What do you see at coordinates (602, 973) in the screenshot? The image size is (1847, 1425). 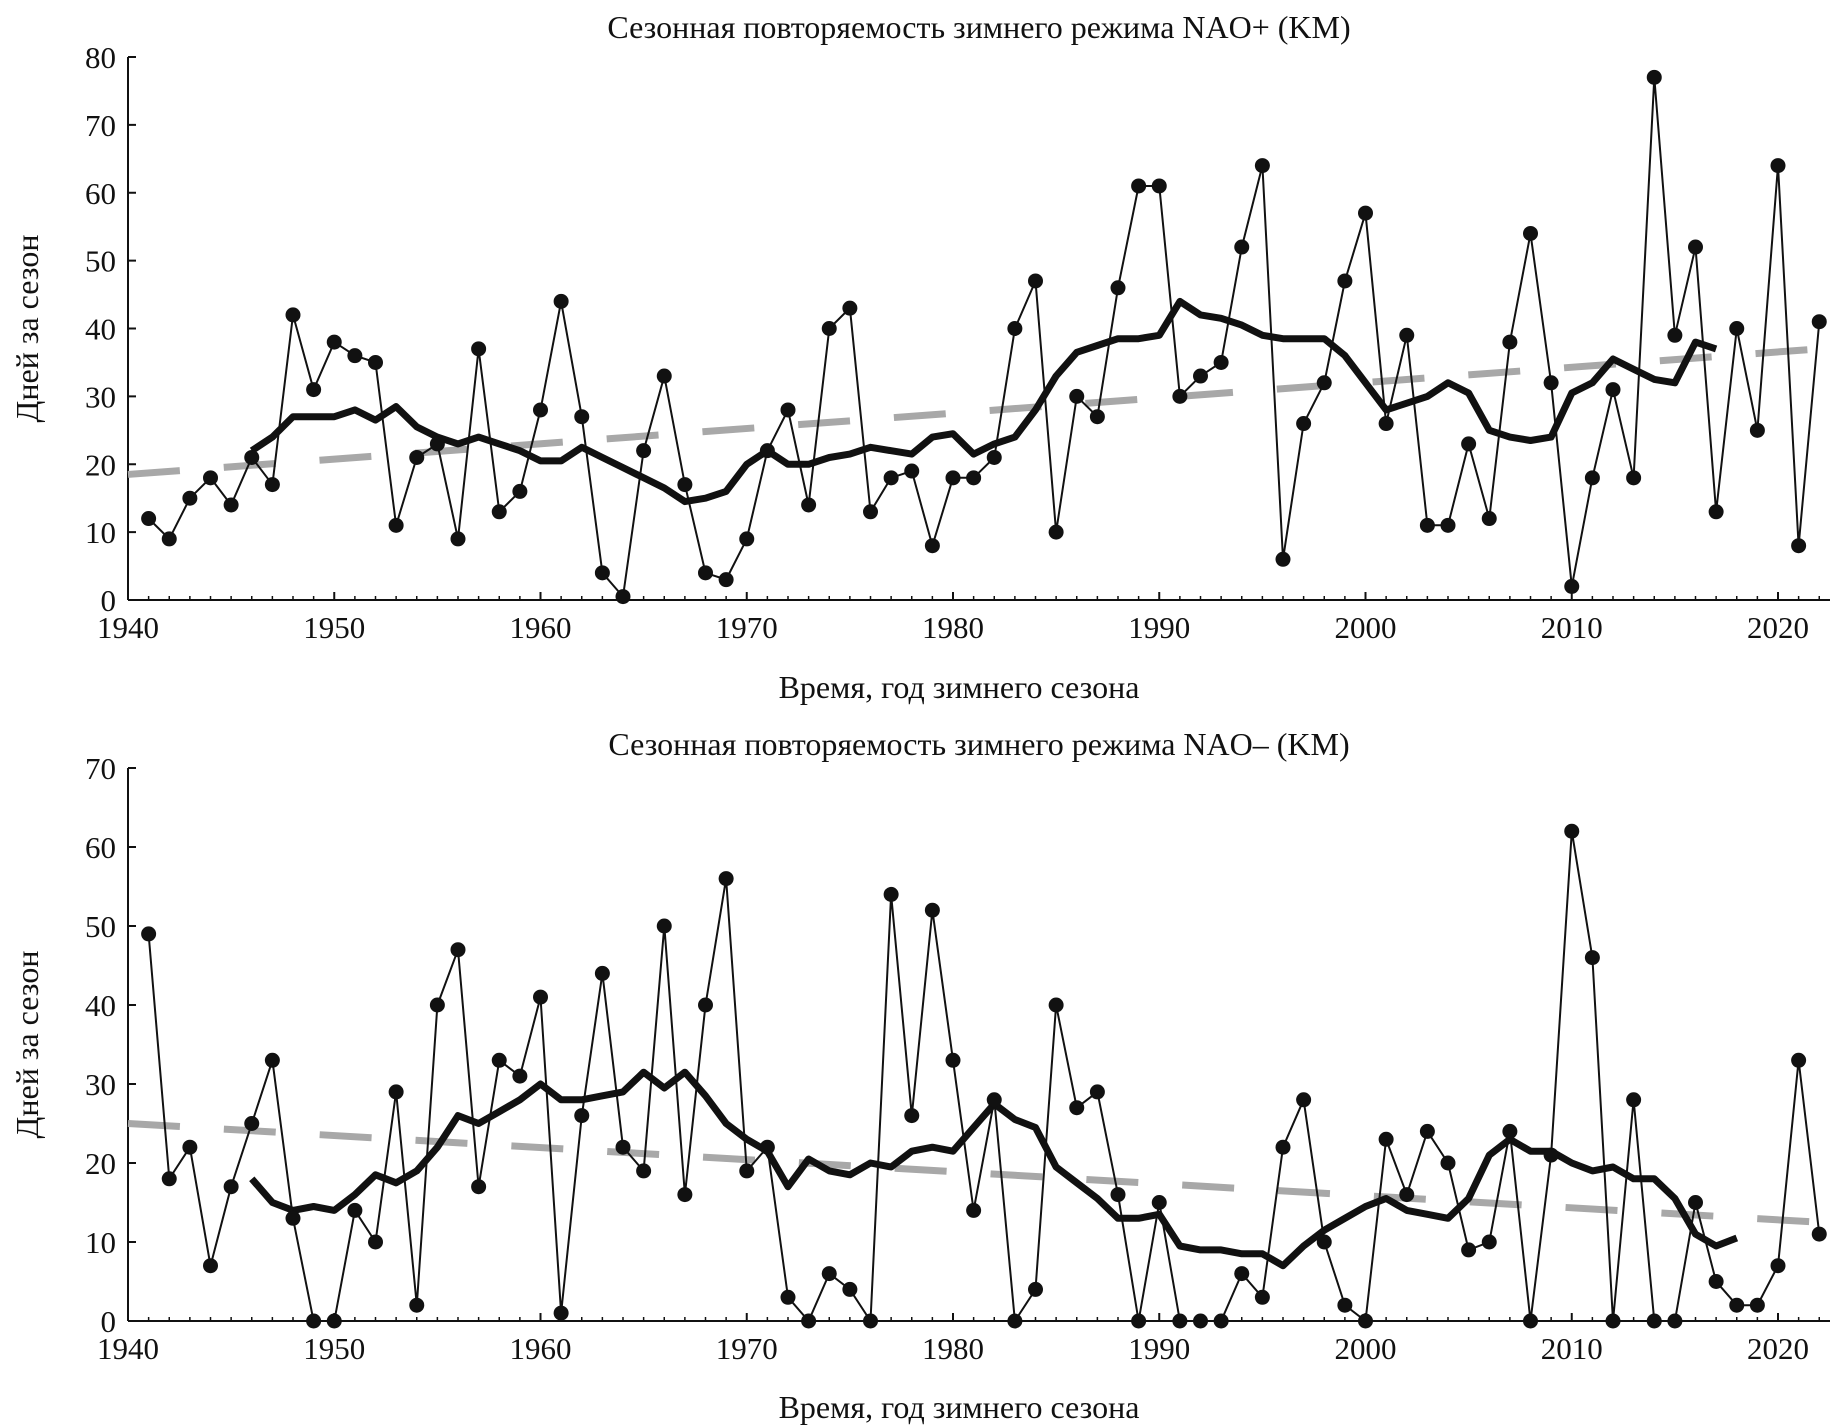 I see `data-point-1963` at bounding box center [602, 973].